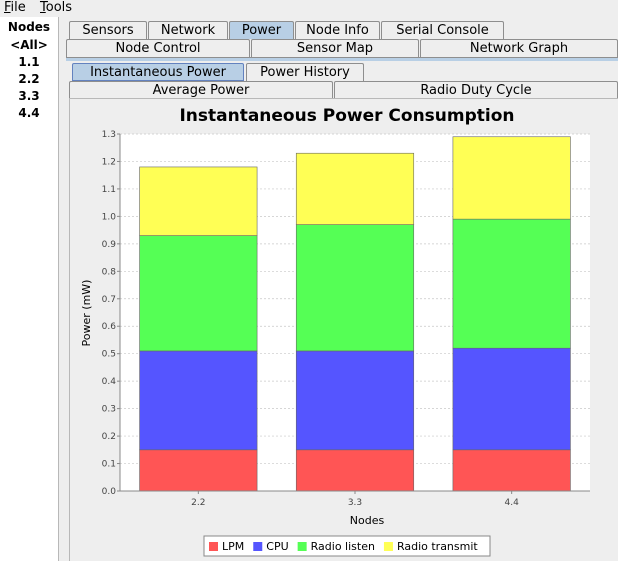  I want to click on legend-label: Radio transmit, so click(437, 546).